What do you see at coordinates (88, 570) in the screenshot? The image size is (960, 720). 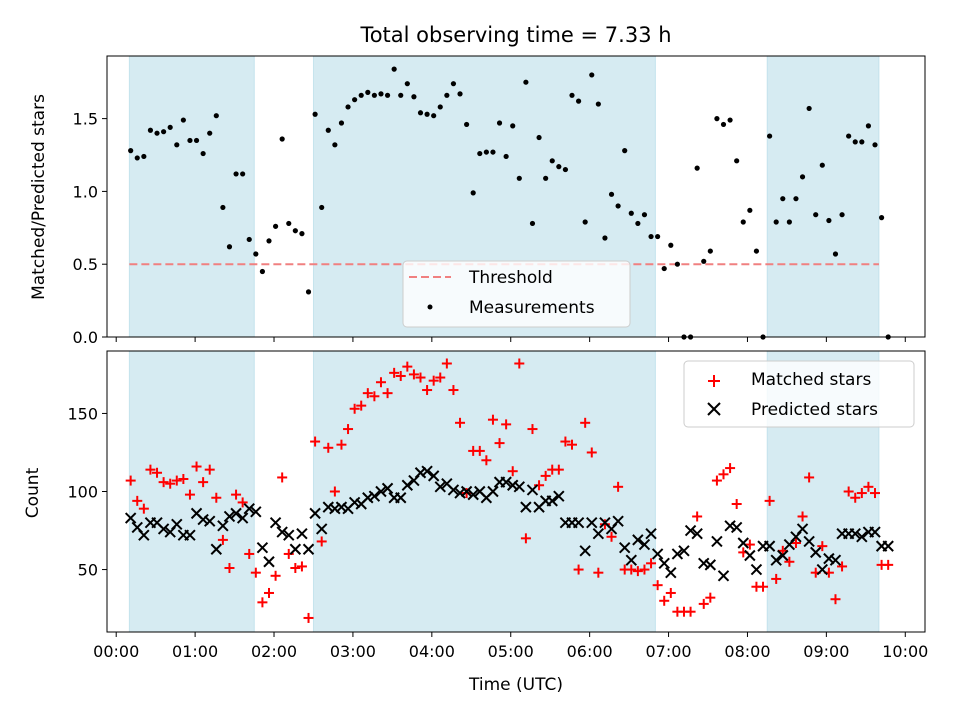 I see `y-tick-label: 50` at bounding box center [88, 570].